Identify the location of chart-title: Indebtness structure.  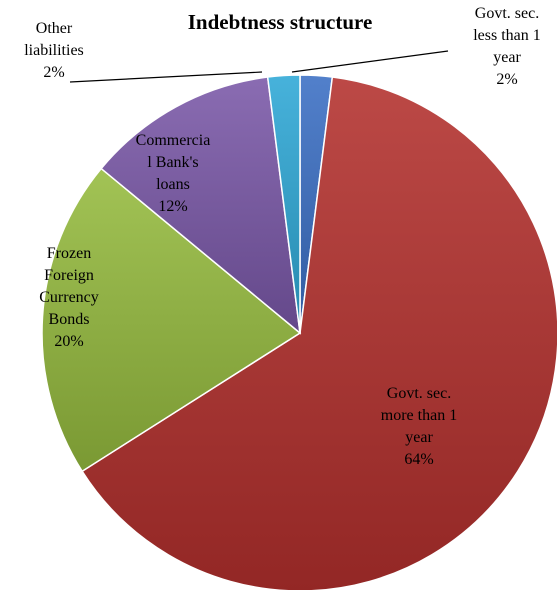
(280, 22).